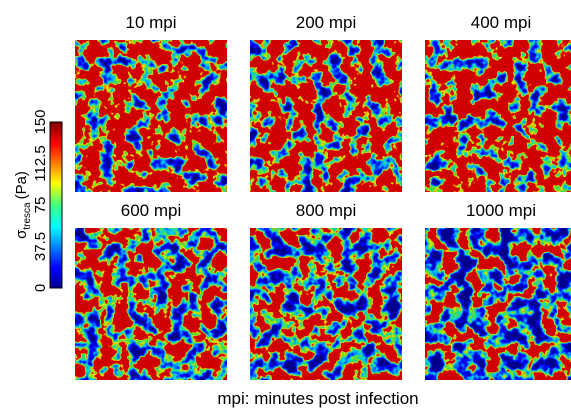 Image resolution: width=571 pixels, height=414 pixels. I want to click on panel-label: 400 mpi, so click(501, 22).